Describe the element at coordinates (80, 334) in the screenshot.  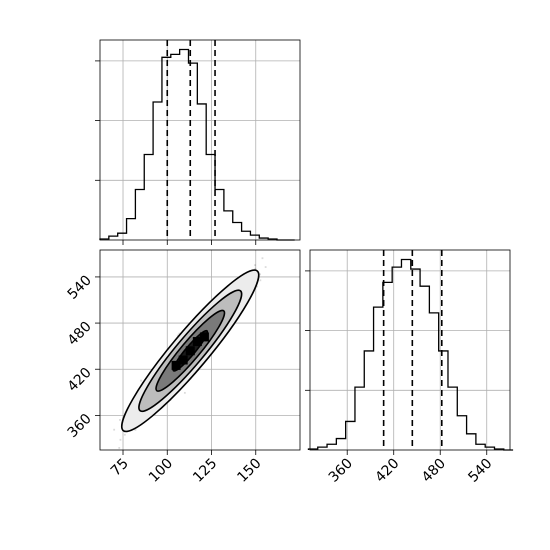
I see `y-tick-label: 480` at that location.